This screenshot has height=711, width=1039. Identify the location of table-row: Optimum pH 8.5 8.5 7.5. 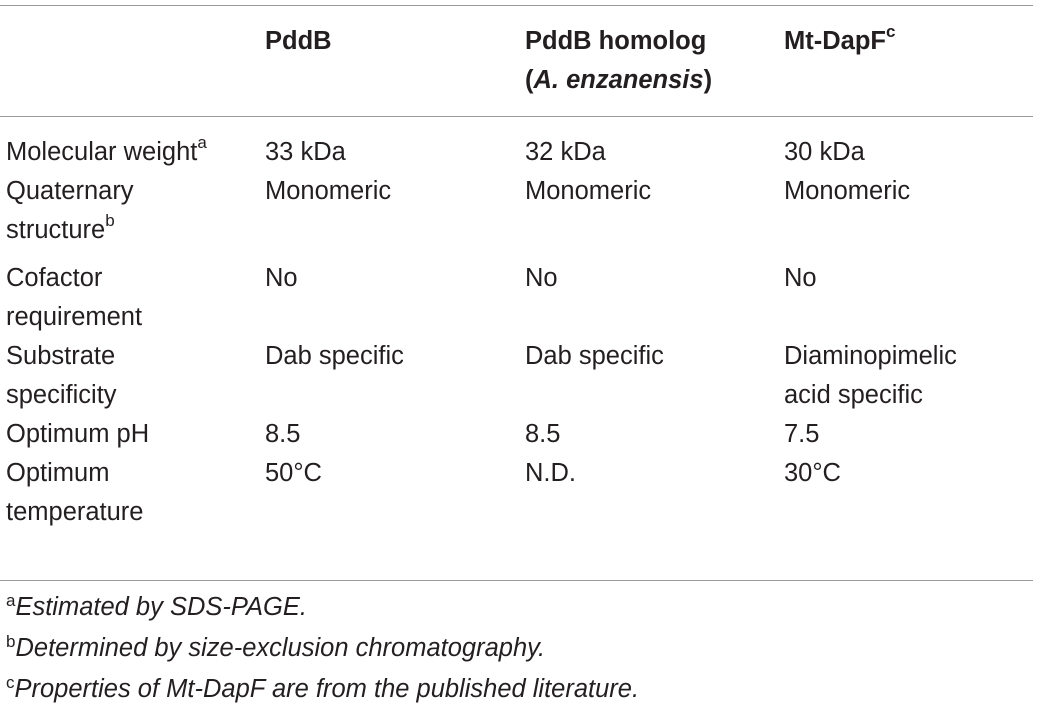
(519, 434).